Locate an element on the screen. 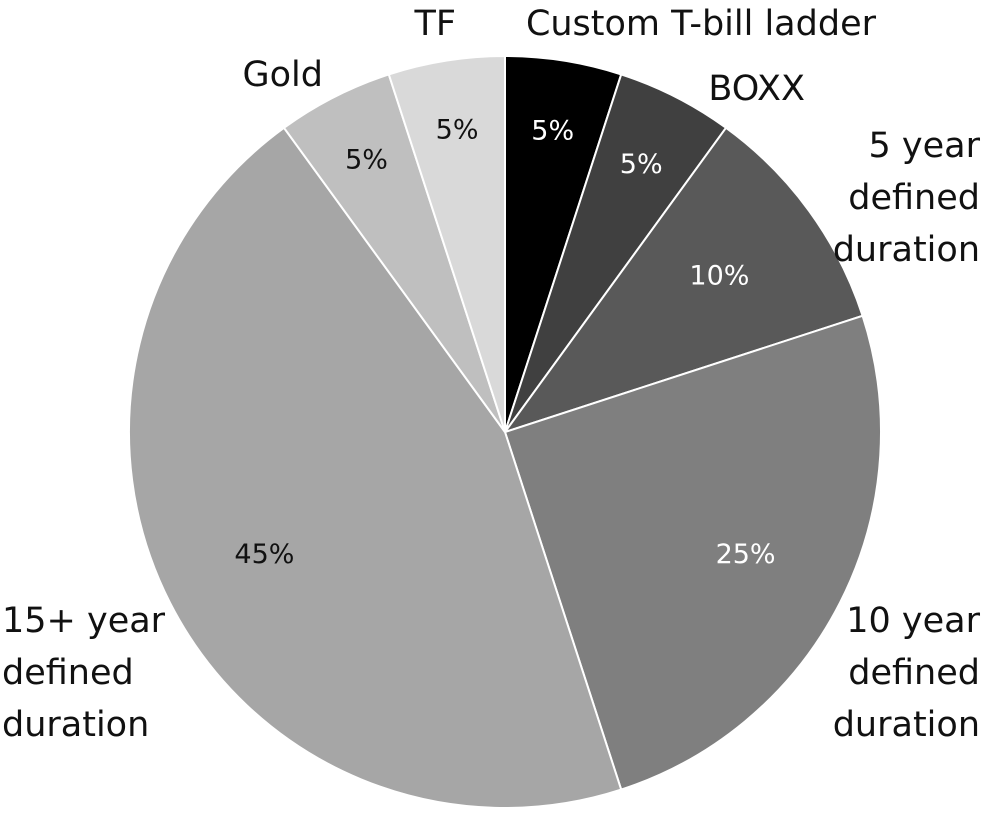 The height and width of the screenshot is (813, 985). category-label-line: TF is located at coordinates (434, 24).